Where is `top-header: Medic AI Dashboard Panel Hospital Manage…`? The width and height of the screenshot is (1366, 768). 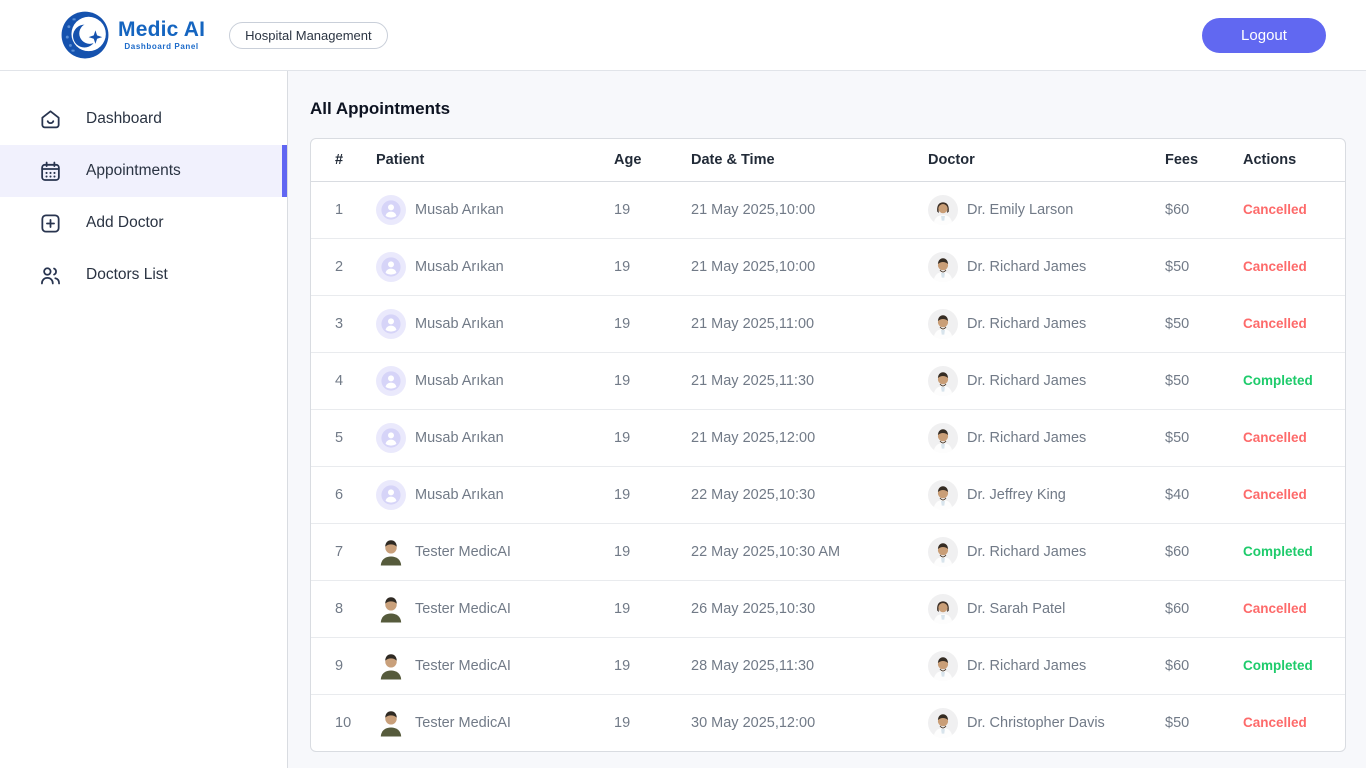
top-header: Medic AI Dashboard Panel Hospital Manage… is located at coordinates (683, 35).